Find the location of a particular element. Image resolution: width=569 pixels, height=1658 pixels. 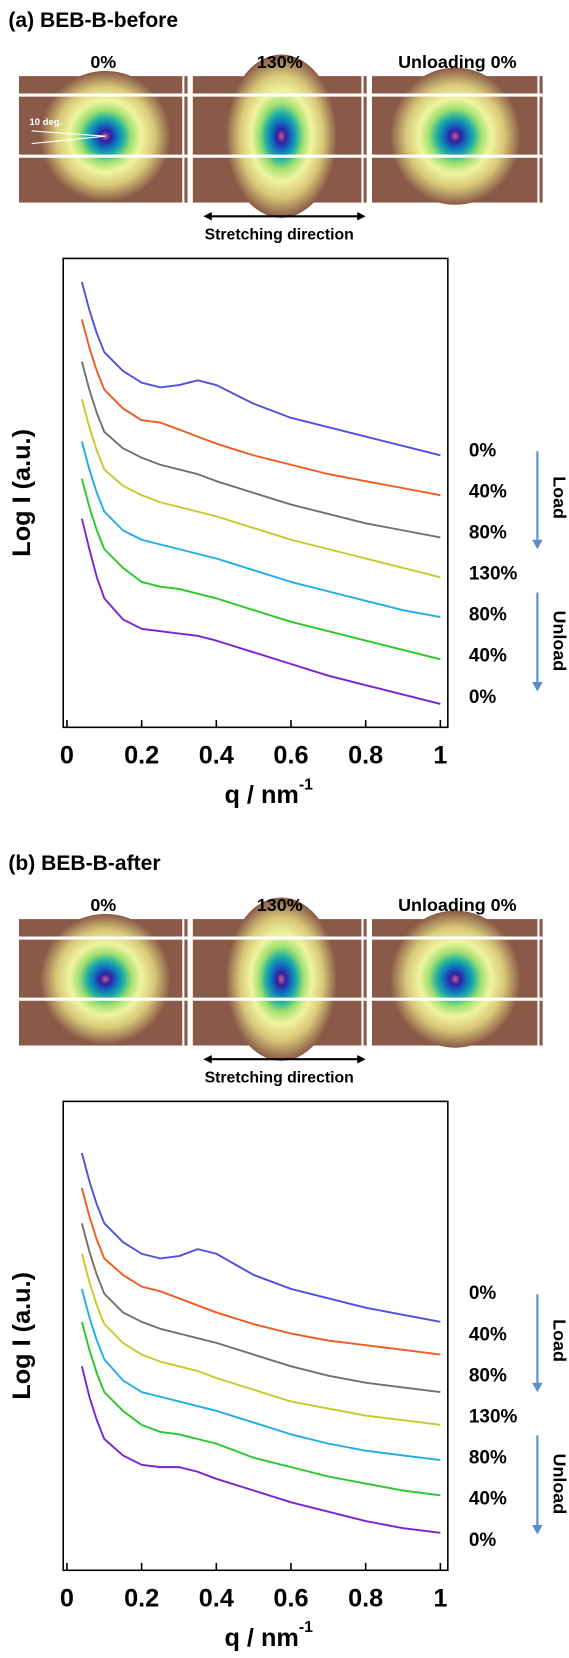

angle-label: 10 deg. is located at coordinates (46, 122).